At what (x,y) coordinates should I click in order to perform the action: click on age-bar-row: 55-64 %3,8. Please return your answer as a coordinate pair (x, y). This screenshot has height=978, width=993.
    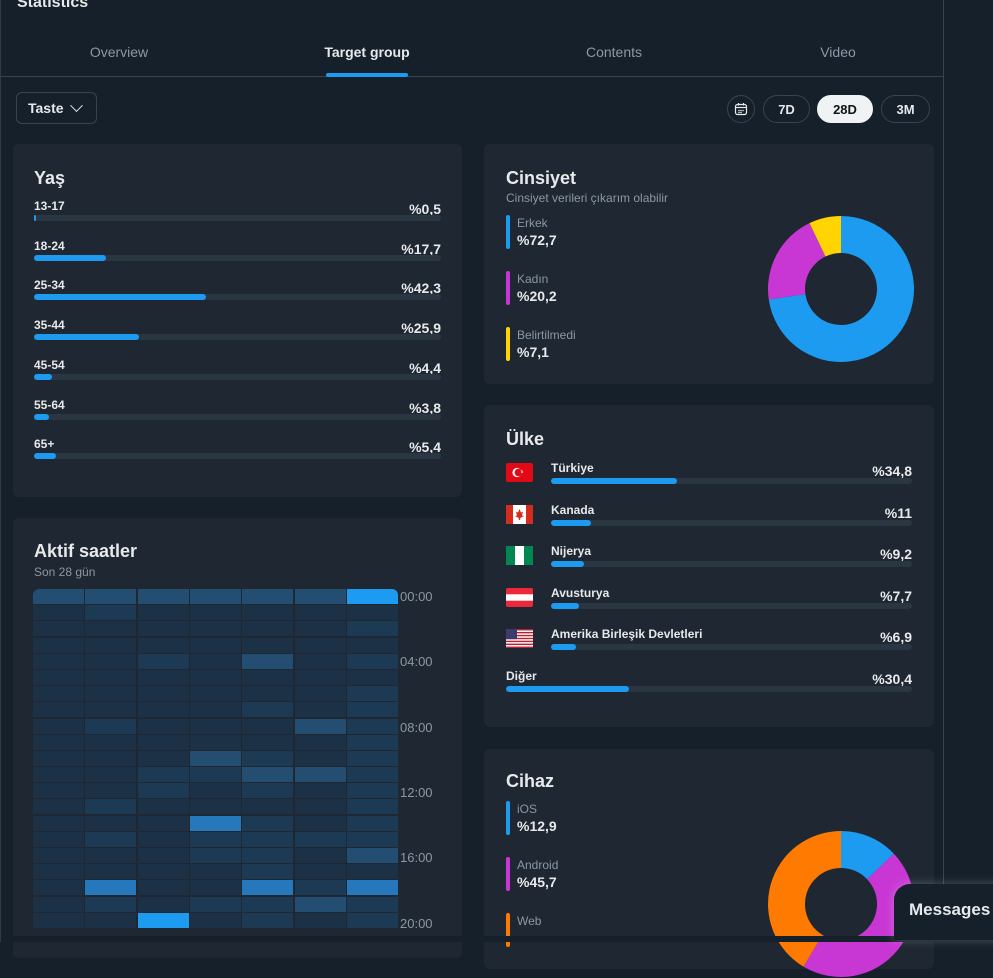
    Looking at the image, I should click on (237, 411).